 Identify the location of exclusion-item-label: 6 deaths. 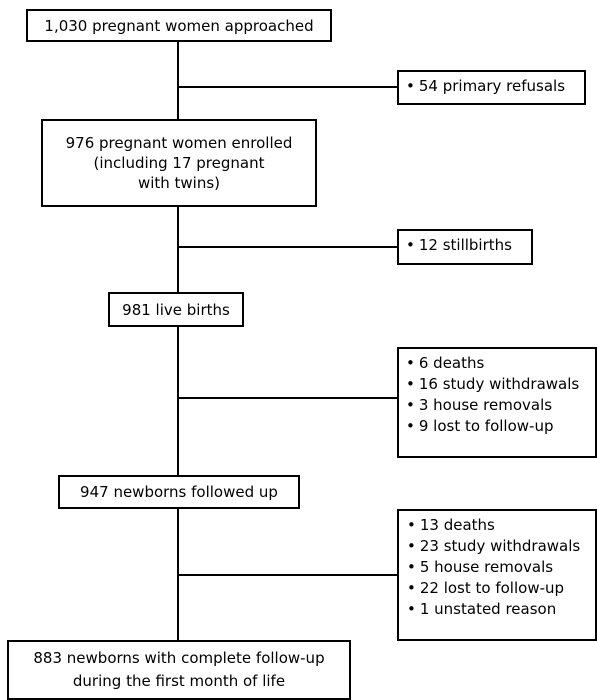
(451, 363).